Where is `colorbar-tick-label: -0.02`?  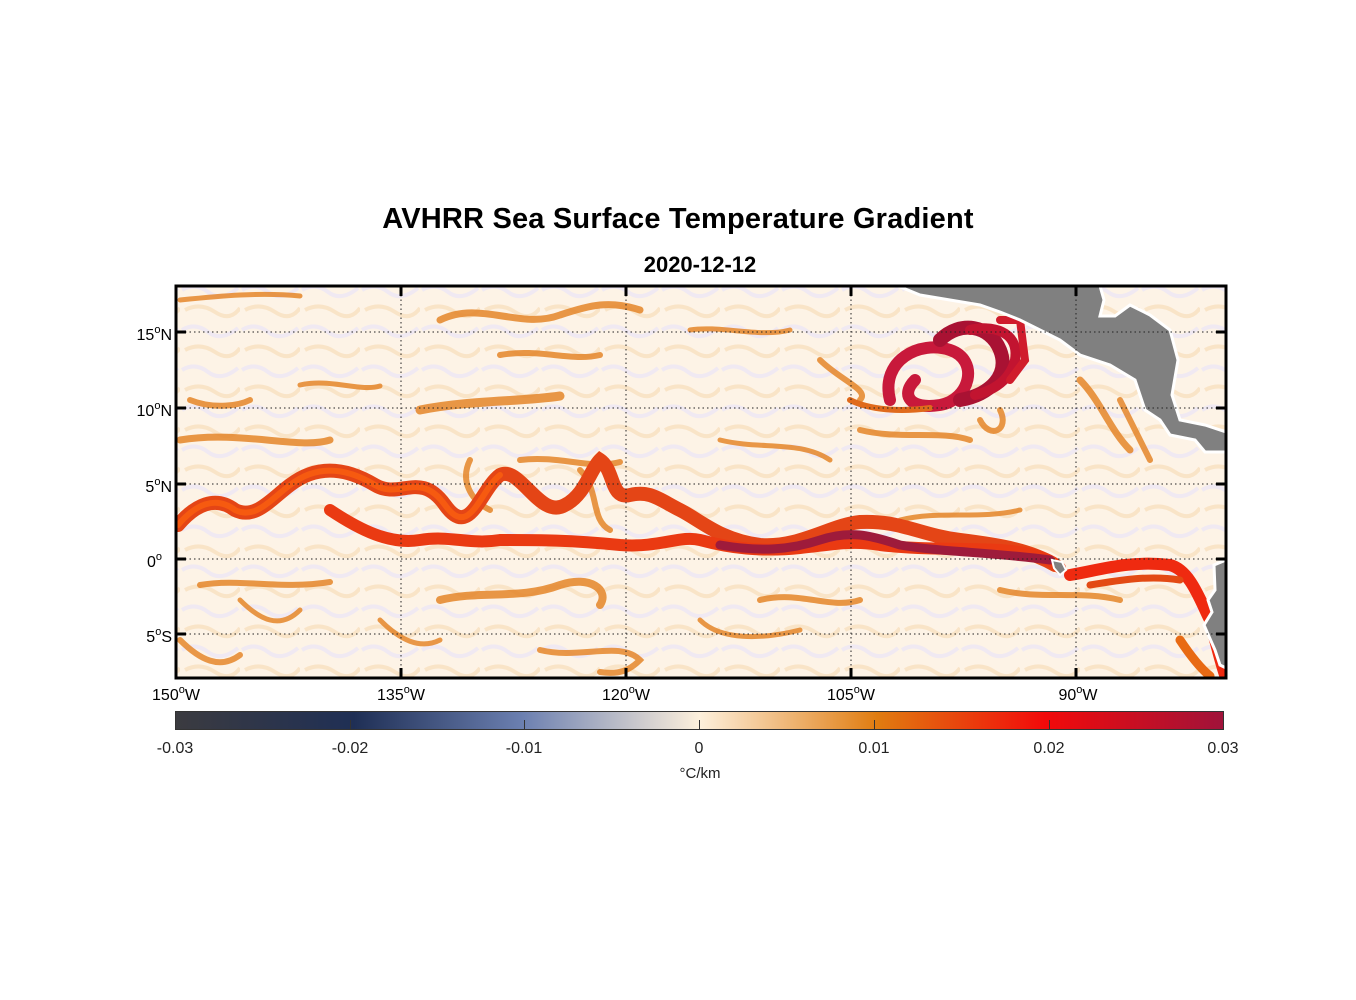
colorbar-tick-label: -0.02 is located at coordinates (350, 748).